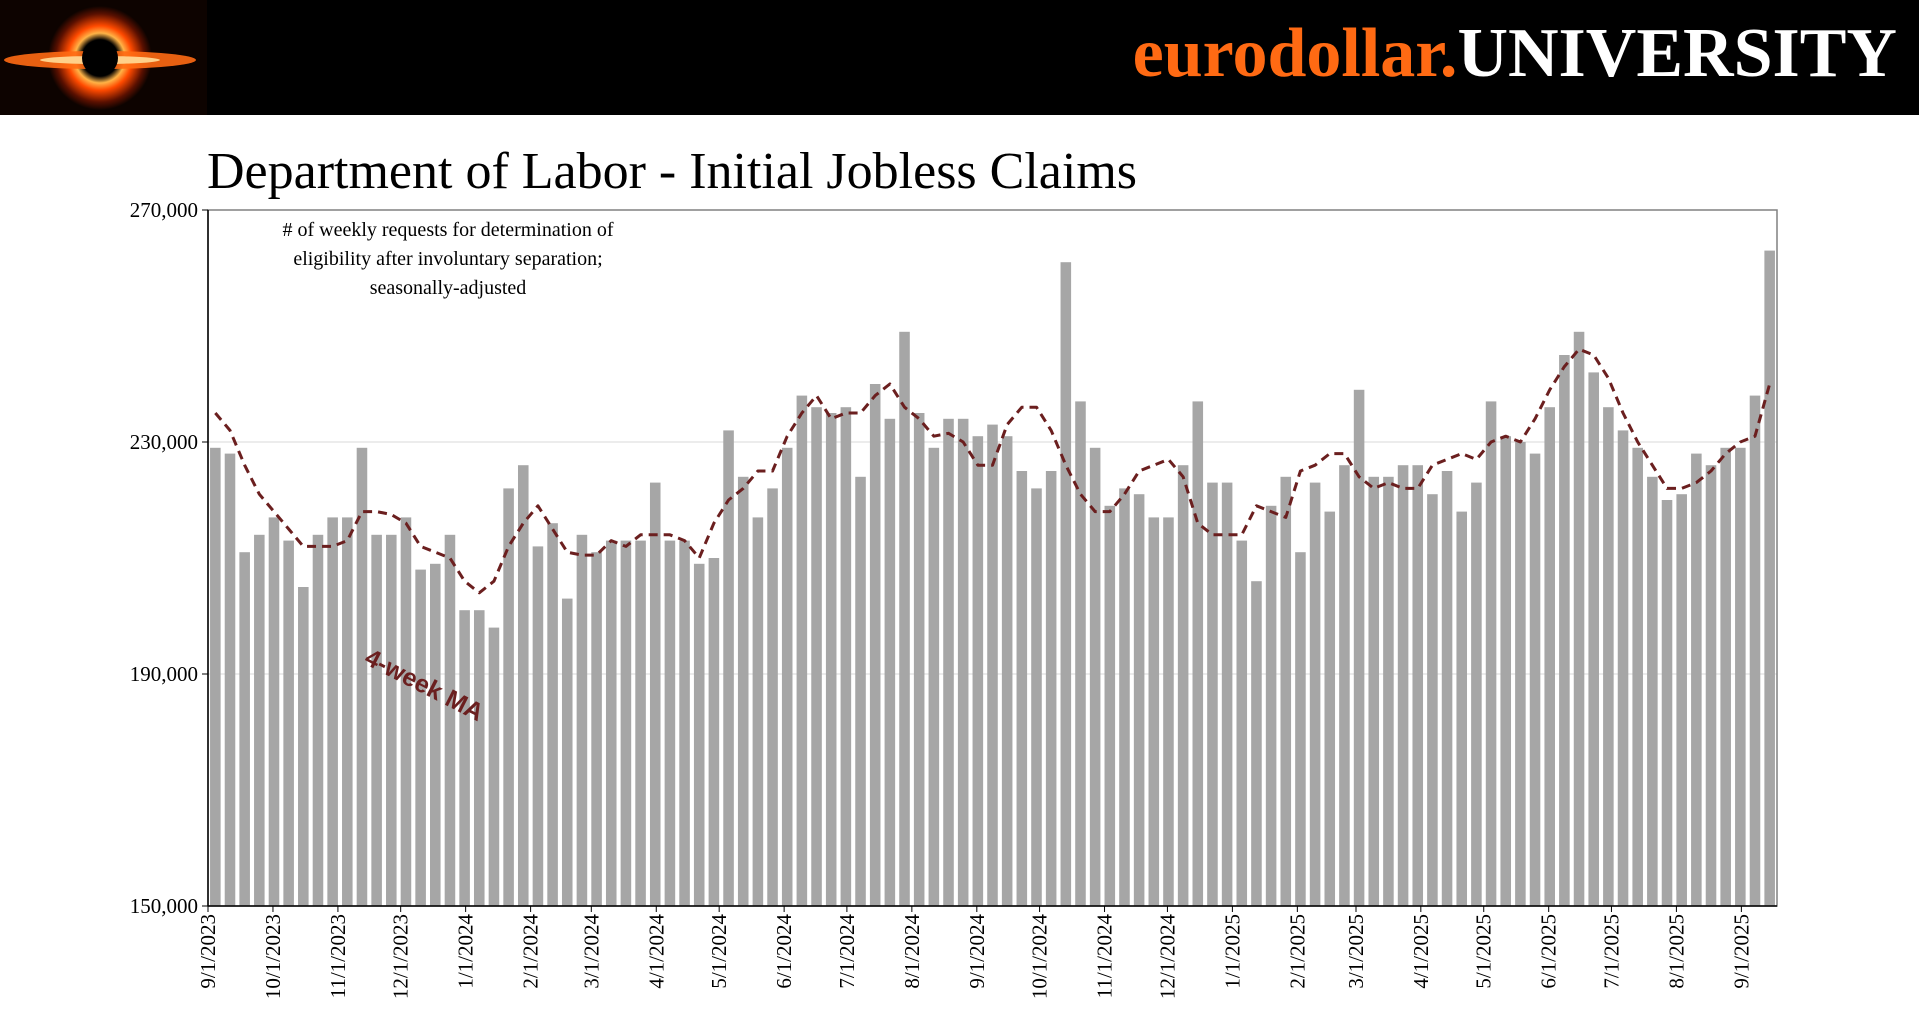 The width and height of the screenshot is (1919, 1021). What do you see at coordinates (1677, 53) in the screenshot?
I see `brand-part-university: UNIVERSITY` at bounding box center [1677, 53].